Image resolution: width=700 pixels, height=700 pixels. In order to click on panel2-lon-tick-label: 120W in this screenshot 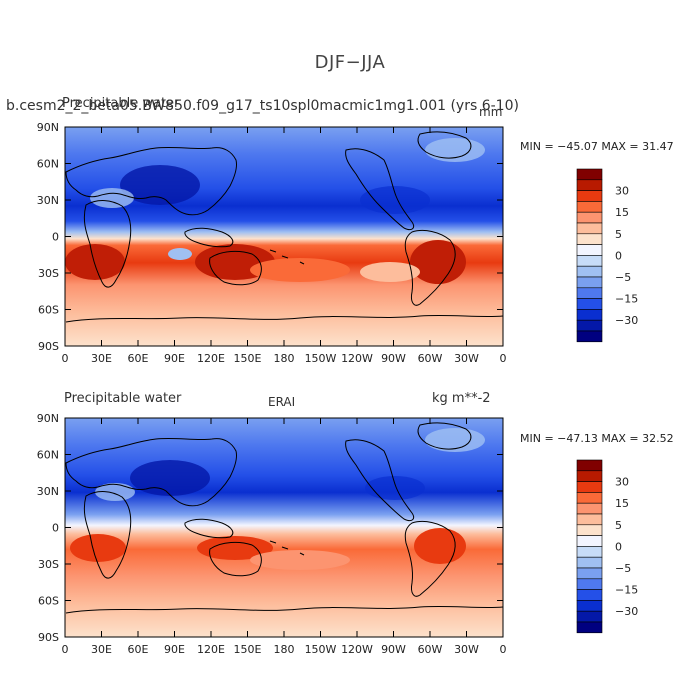, I will do `click(357, 649)`.